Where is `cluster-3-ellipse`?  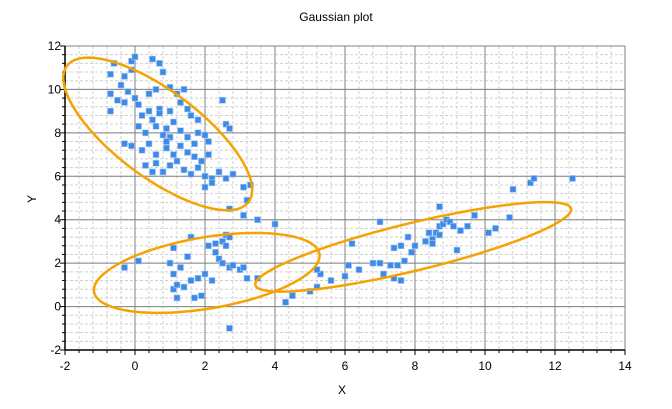 cluster-3-ellipse is located at coordinates (413, 246).